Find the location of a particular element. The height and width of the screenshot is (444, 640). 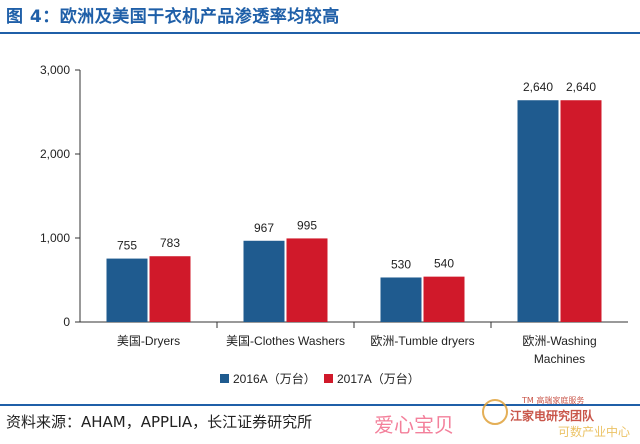

watermark-text-tm: TM 高端家庭服务 is located at coordinates (553, 400).